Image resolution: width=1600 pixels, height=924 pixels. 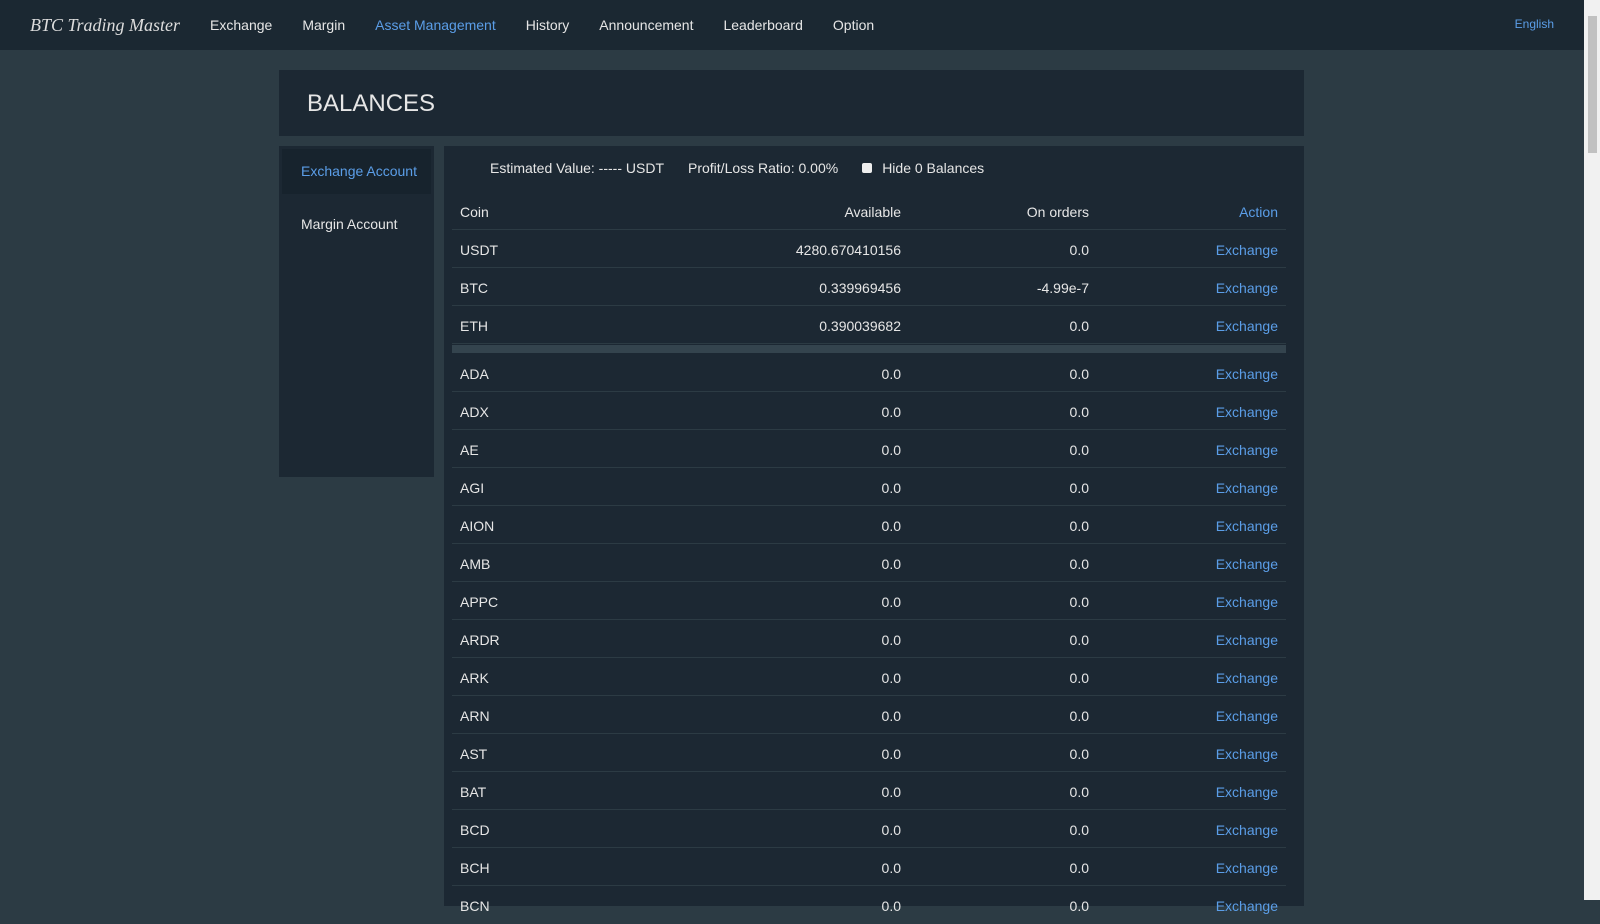 What do you see at coordinates (1258, 212) in the screenshot?
I see `column-header: Action` at bounding box center [1258, 212].